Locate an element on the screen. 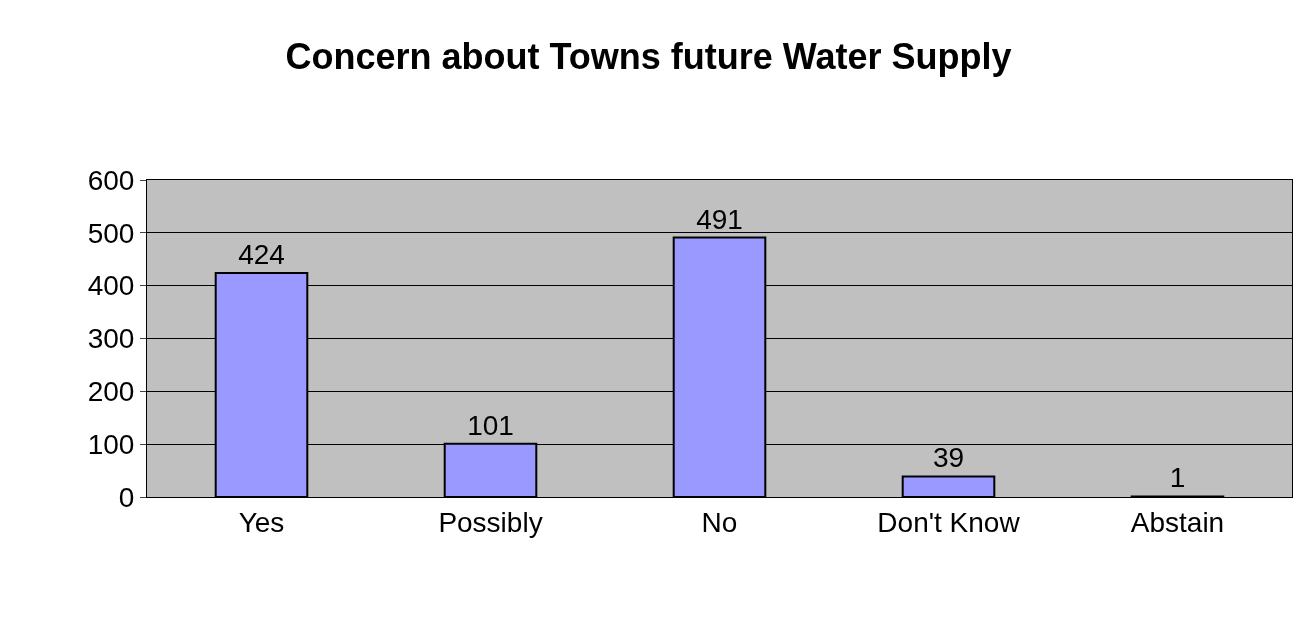 The height and width of the screenshot is (621, 1297). data-label: 424 is located at coordinates (261, 254).